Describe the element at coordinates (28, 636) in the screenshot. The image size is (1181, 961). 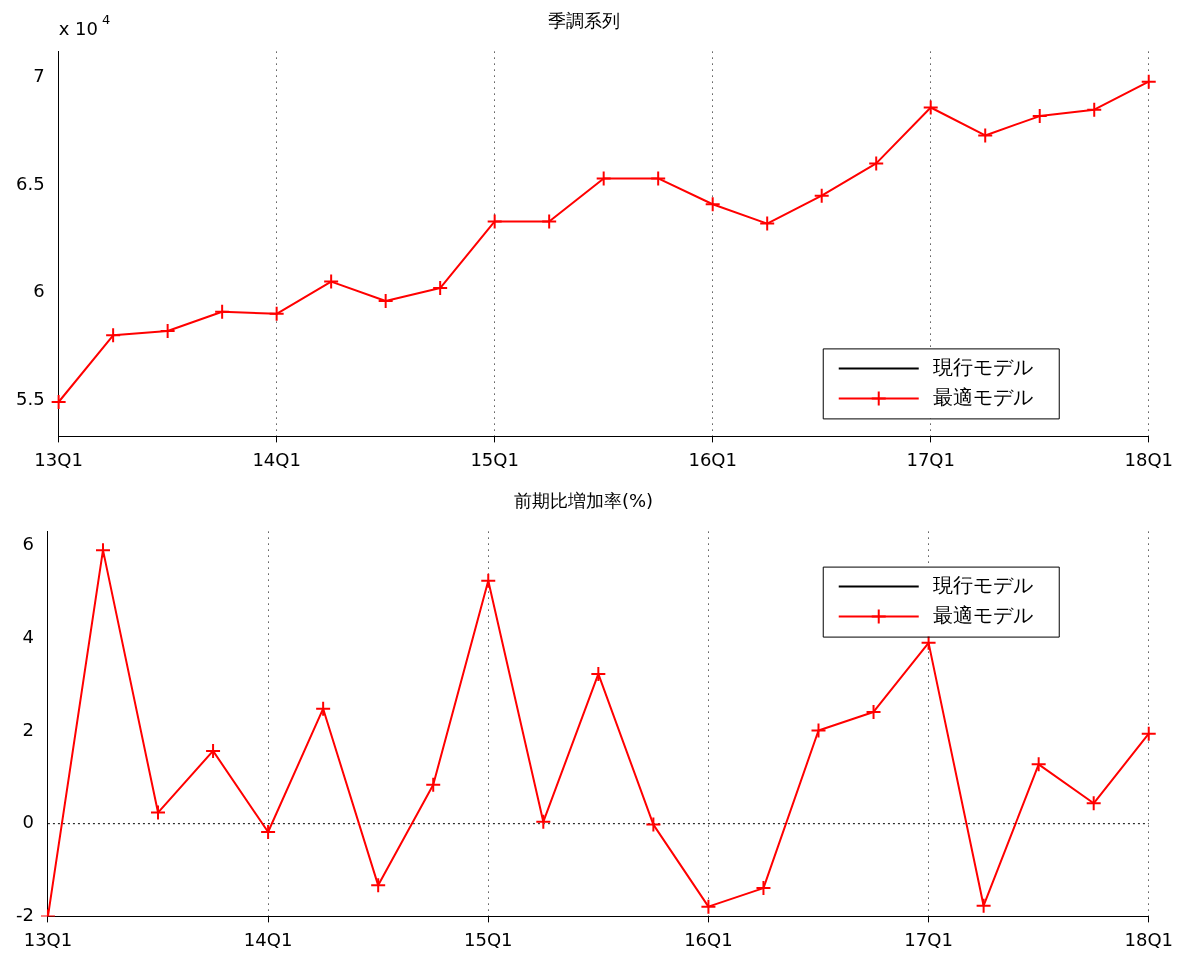
I see `y-tick-label: 4` at that location.